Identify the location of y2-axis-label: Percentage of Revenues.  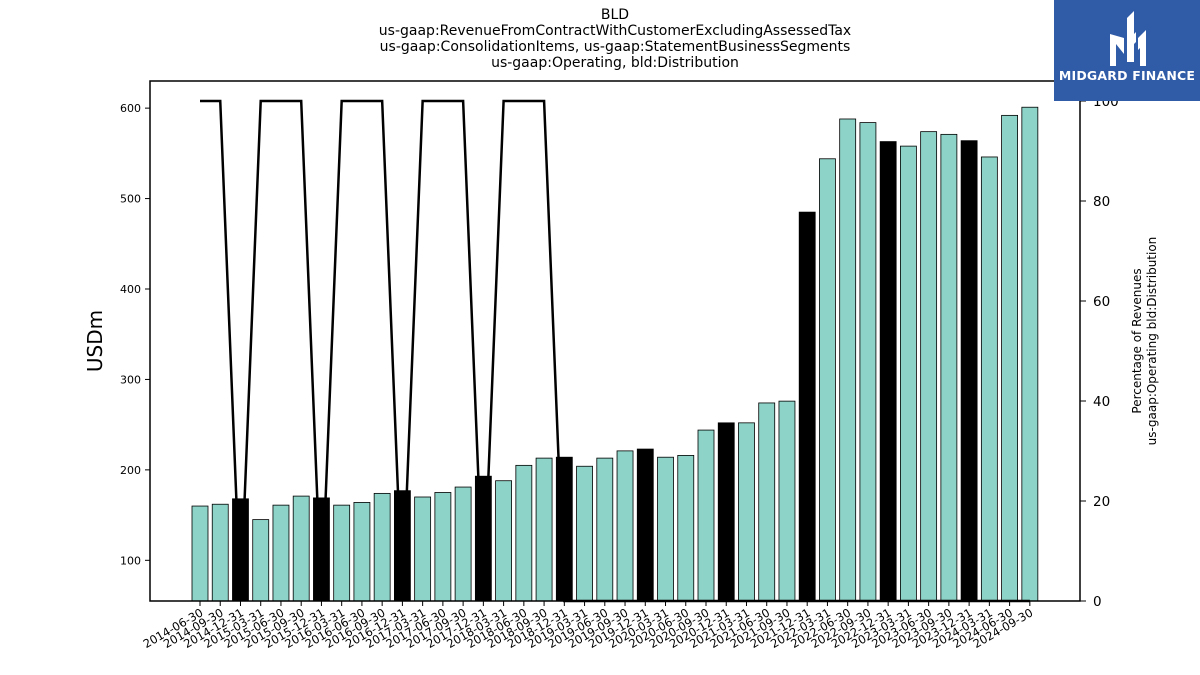
(1137, 340).